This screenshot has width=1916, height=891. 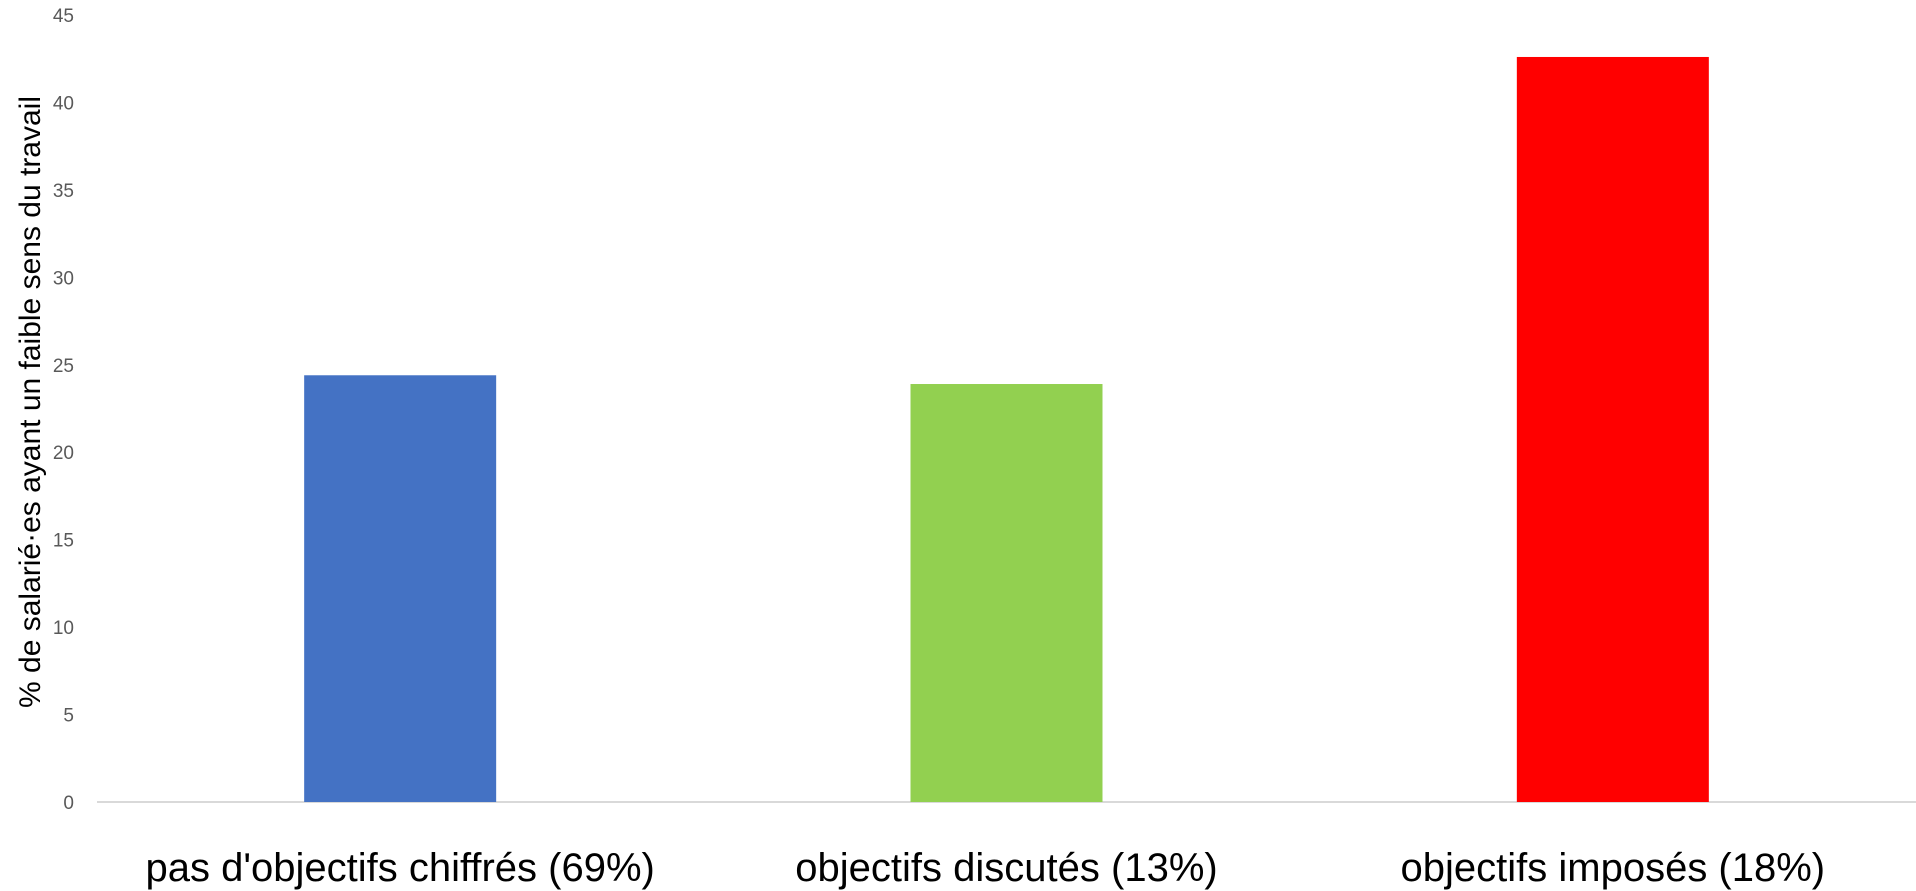 I want to click on x-category-label: objectifs imposés (18%), so click(x=1613, y=868).